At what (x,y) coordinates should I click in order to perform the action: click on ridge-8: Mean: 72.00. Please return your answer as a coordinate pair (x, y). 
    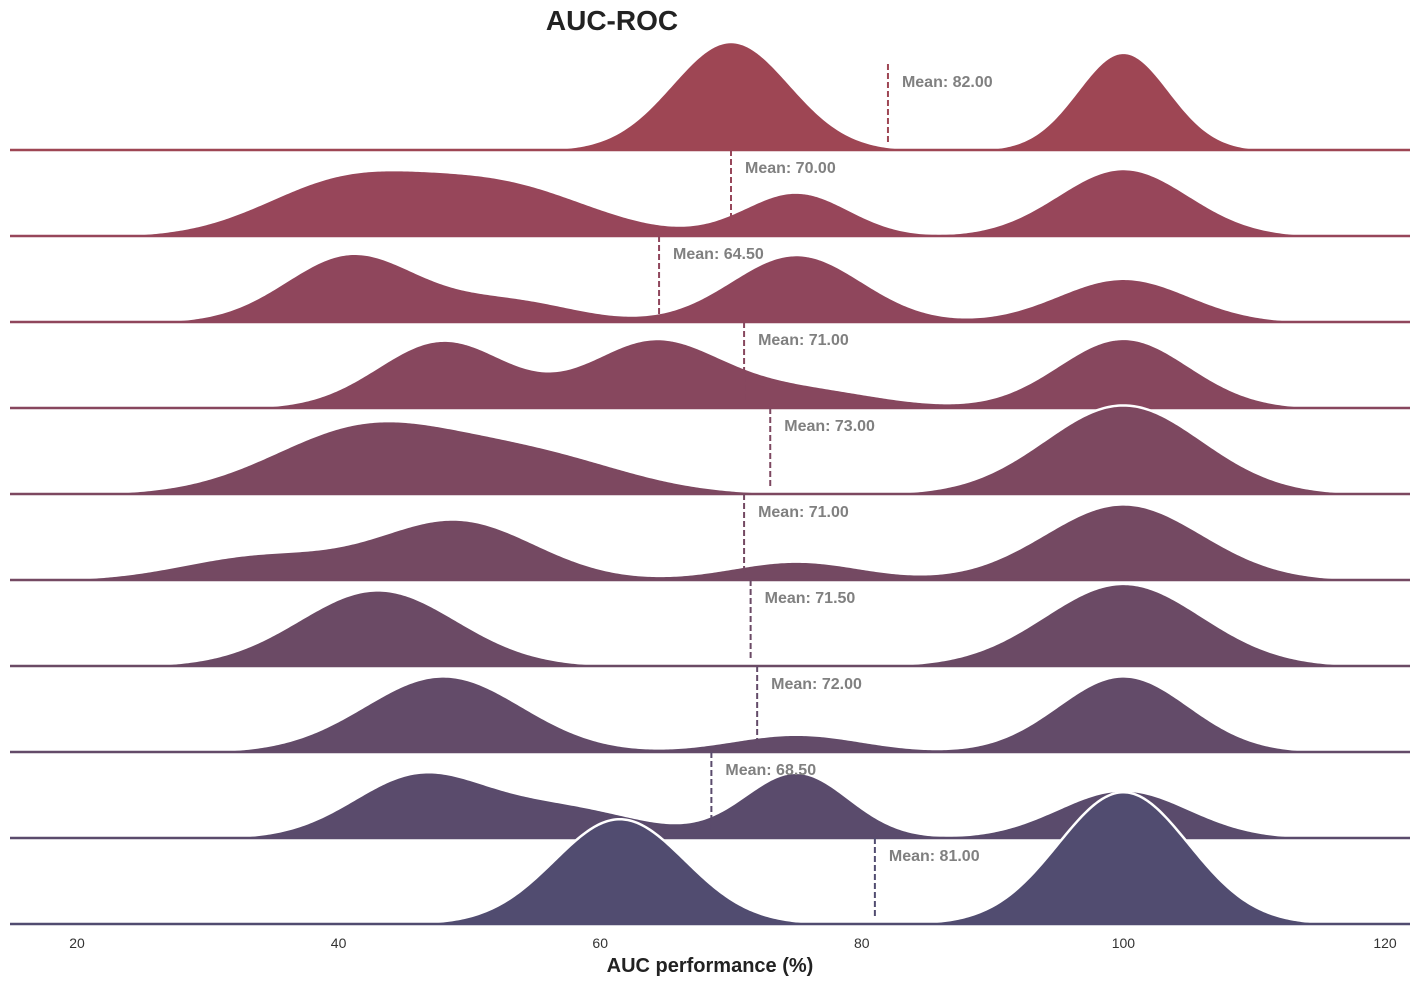
    Looking at the image, I should click on (710, 710).